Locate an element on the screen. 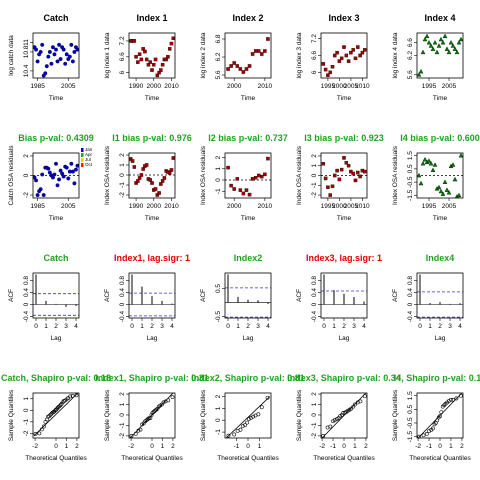 This screenshot has width=480, height=480. x-tick-label: 4 is located at coordinates (364, 326).